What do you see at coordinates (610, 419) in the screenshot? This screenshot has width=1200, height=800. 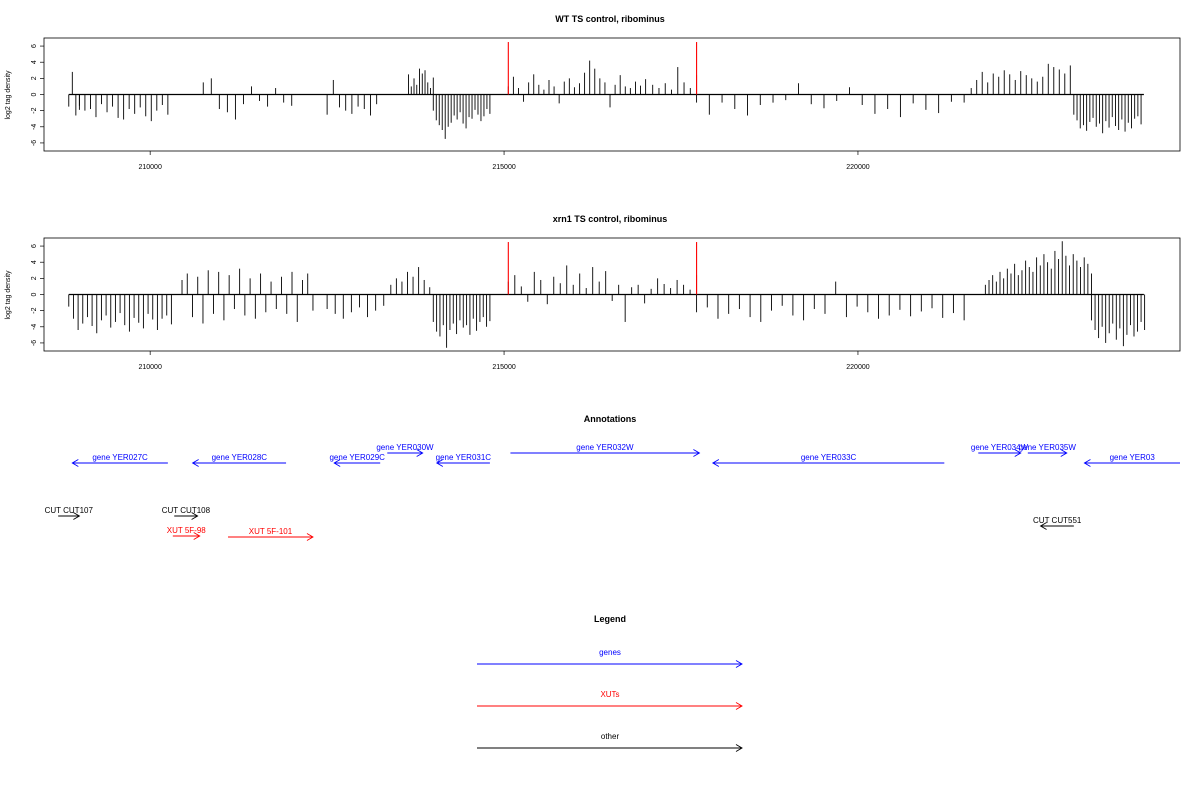 I see `annotations-title: Annotations` at bounding box center [610, 419].